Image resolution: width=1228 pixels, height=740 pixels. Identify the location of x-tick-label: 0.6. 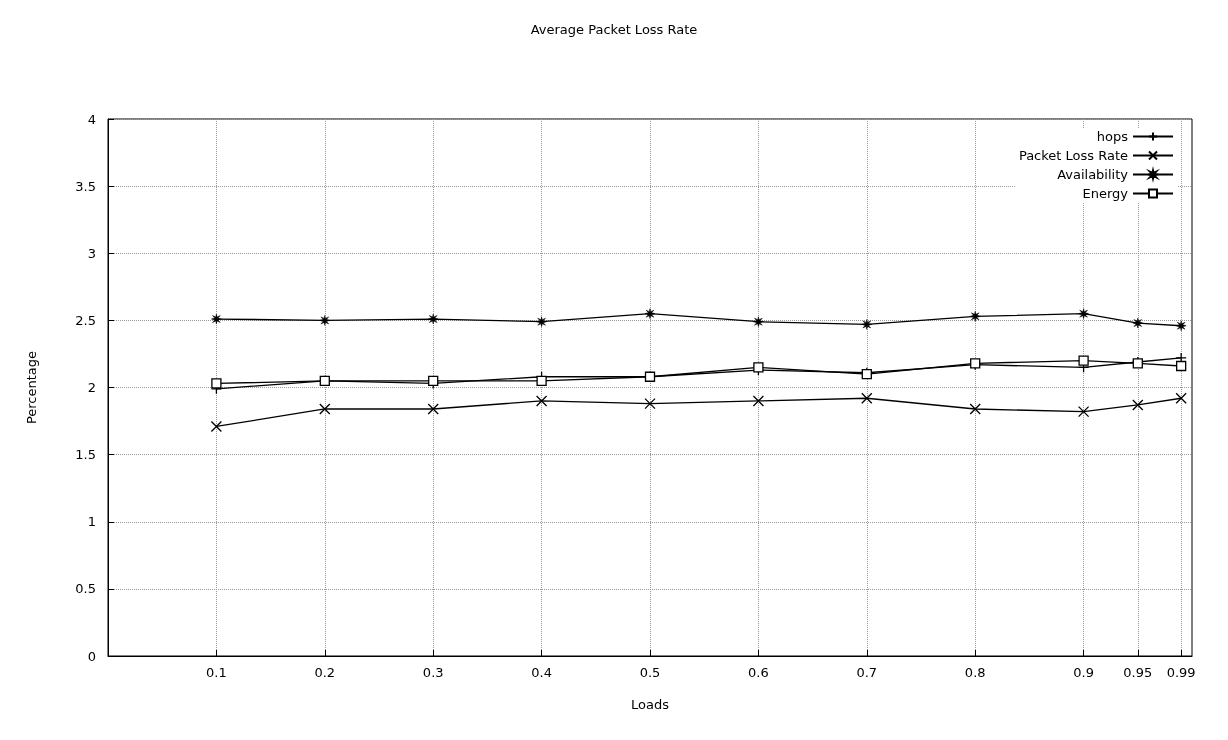
(758, 672).